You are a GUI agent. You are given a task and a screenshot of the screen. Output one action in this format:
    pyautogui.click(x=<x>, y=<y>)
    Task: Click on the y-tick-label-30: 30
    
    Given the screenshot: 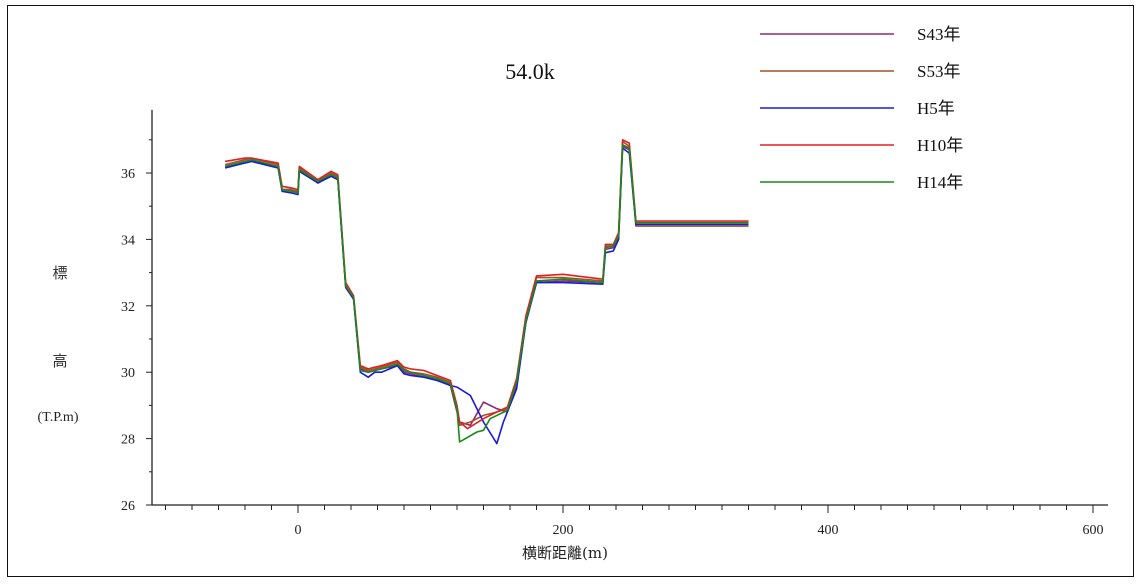 What is the action you would take?
    pyautogui.click(x=128, y=373)
    